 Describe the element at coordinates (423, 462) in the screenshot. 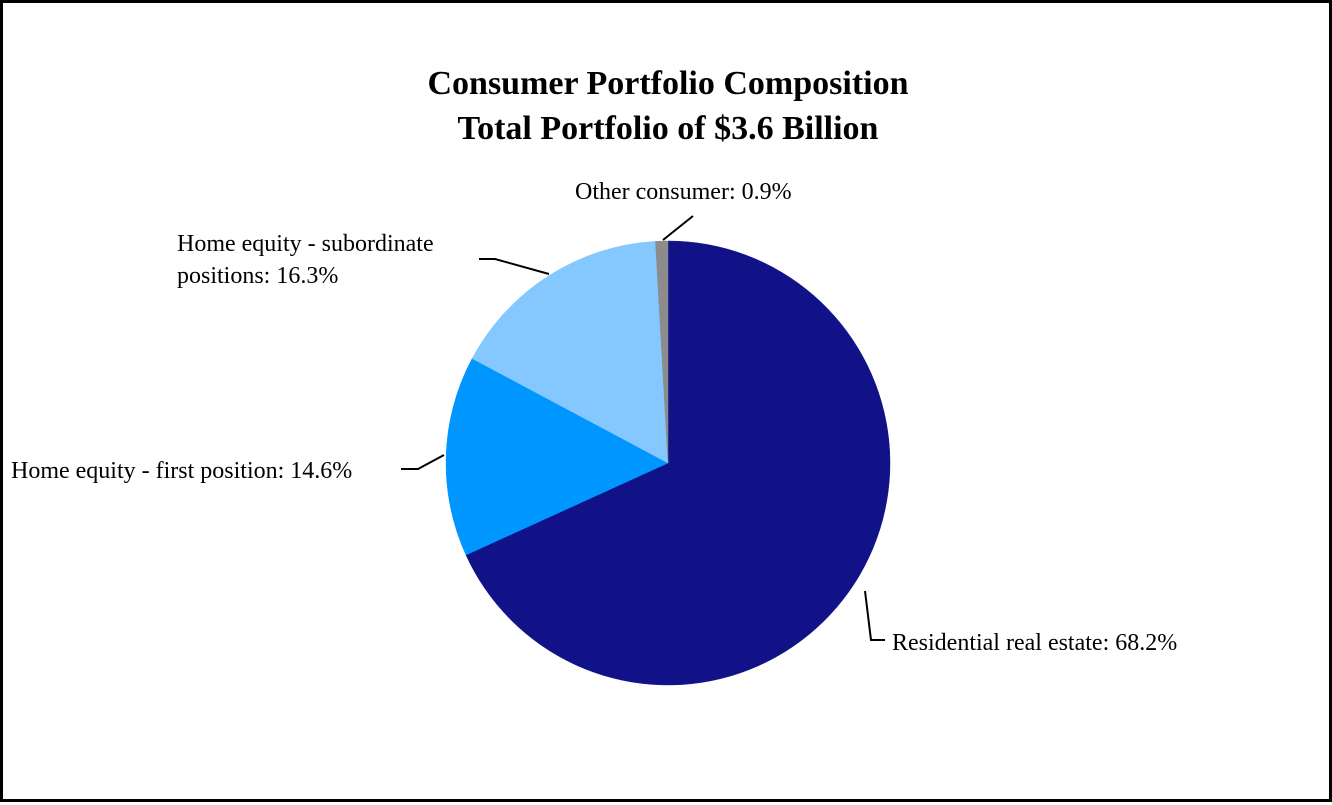

I see `leader-line-home-equity-first` at that location.